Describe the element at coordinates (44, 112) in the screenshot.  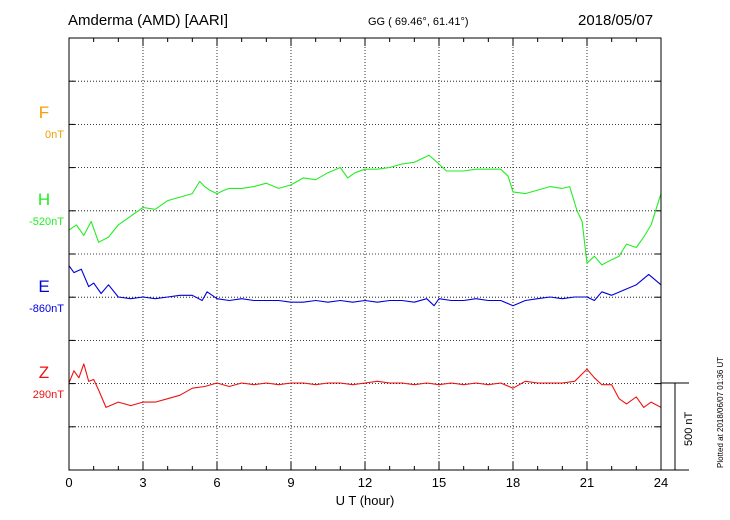
I see `component-label-f: F` at that location.